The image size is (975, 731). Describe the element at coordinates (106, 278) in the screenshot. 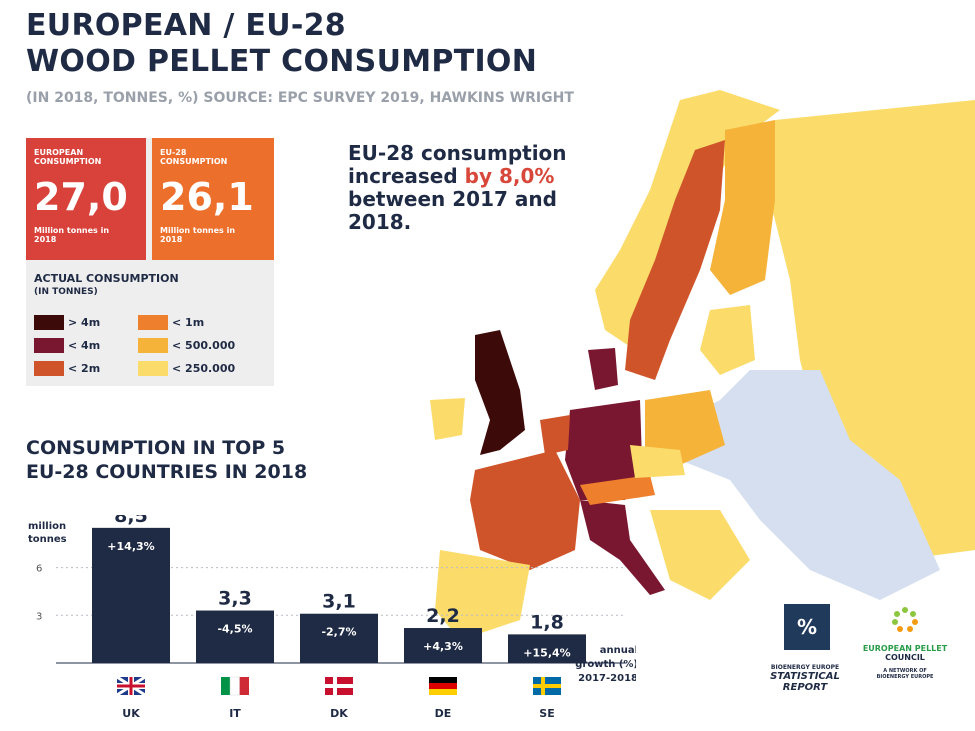

I see `legend-title: ACTUAL CONSUMPTION` at that location.